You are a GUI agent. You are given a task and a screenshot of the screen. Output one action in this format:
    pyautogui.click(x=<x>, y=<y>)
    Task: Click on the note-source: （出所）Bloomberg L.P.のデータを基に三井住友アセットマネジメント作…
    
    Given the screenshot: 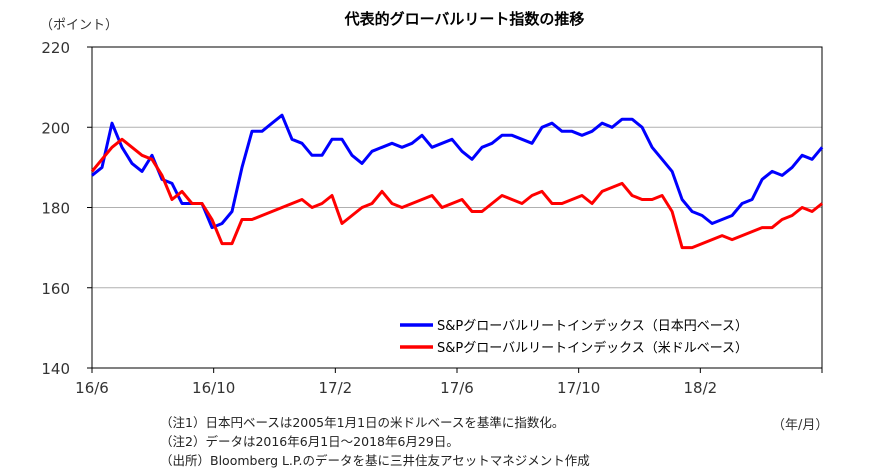 What is the action you would take?
    pyautogui.click(x=375, y=460)
    